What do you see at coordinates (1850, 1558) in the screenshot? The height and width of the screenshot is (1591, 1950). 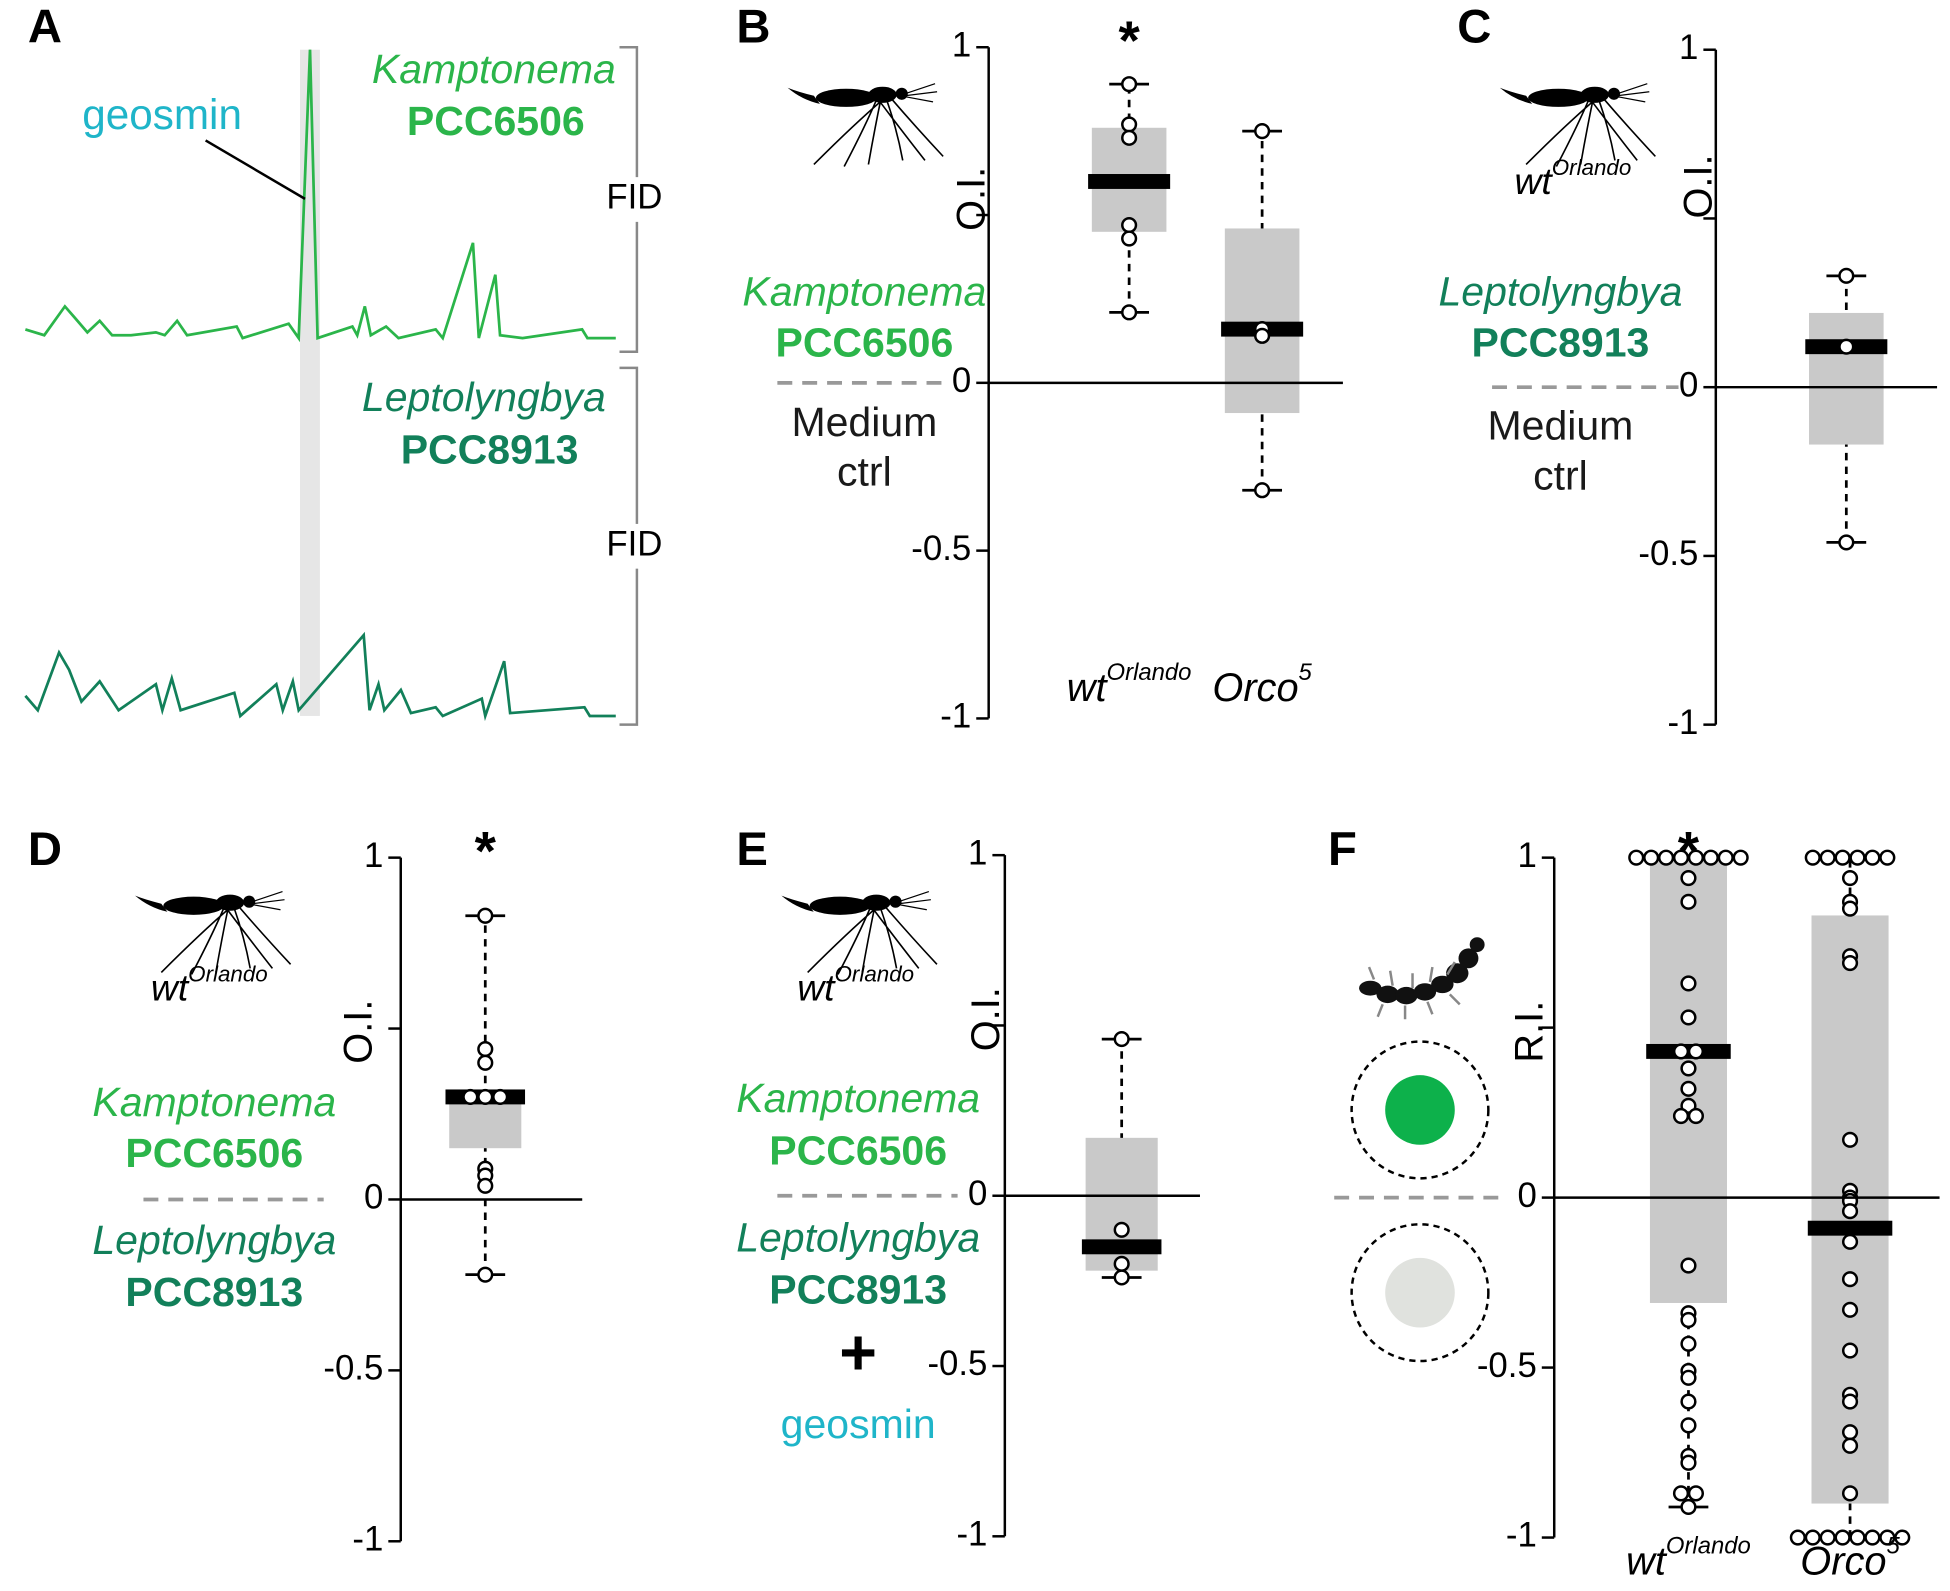 I see `group-label: Orco5` at bounding box center [1850, 1558].